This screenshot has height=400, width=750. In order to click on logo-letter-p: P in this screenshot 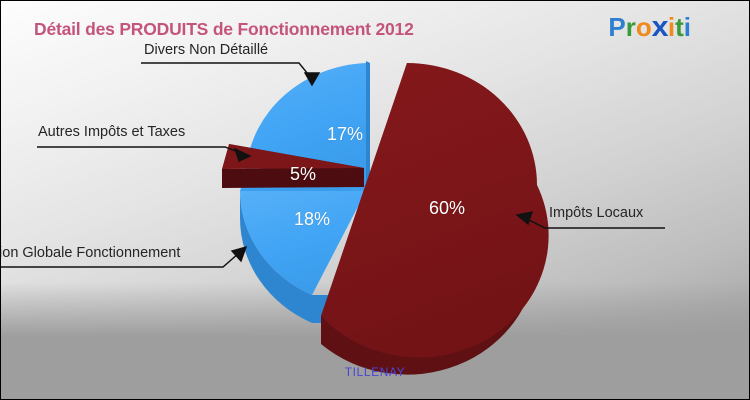, I will do `click(617, 27)`.